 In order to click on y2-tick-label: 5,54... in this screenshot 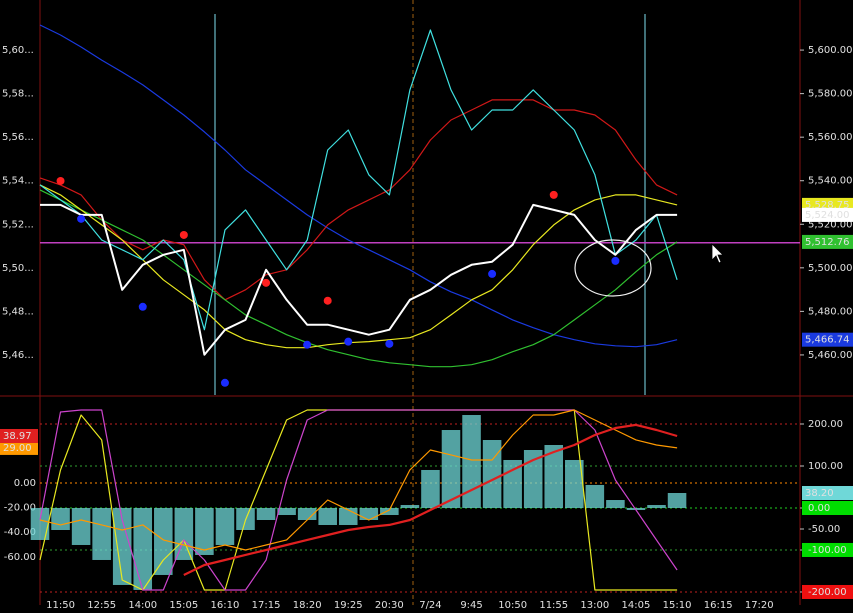, I will do `click(18, 181)`.